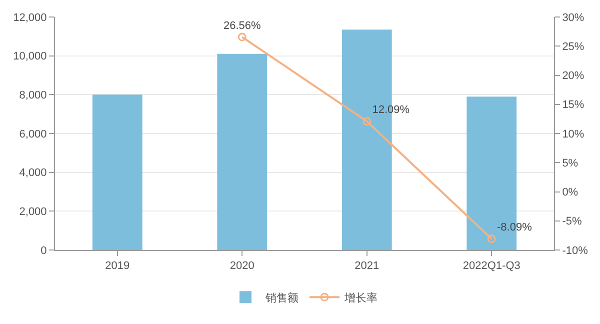 This screenshot has height=324, width=600. I want to click on y2-tick-label: 25%, so click(573, 46).